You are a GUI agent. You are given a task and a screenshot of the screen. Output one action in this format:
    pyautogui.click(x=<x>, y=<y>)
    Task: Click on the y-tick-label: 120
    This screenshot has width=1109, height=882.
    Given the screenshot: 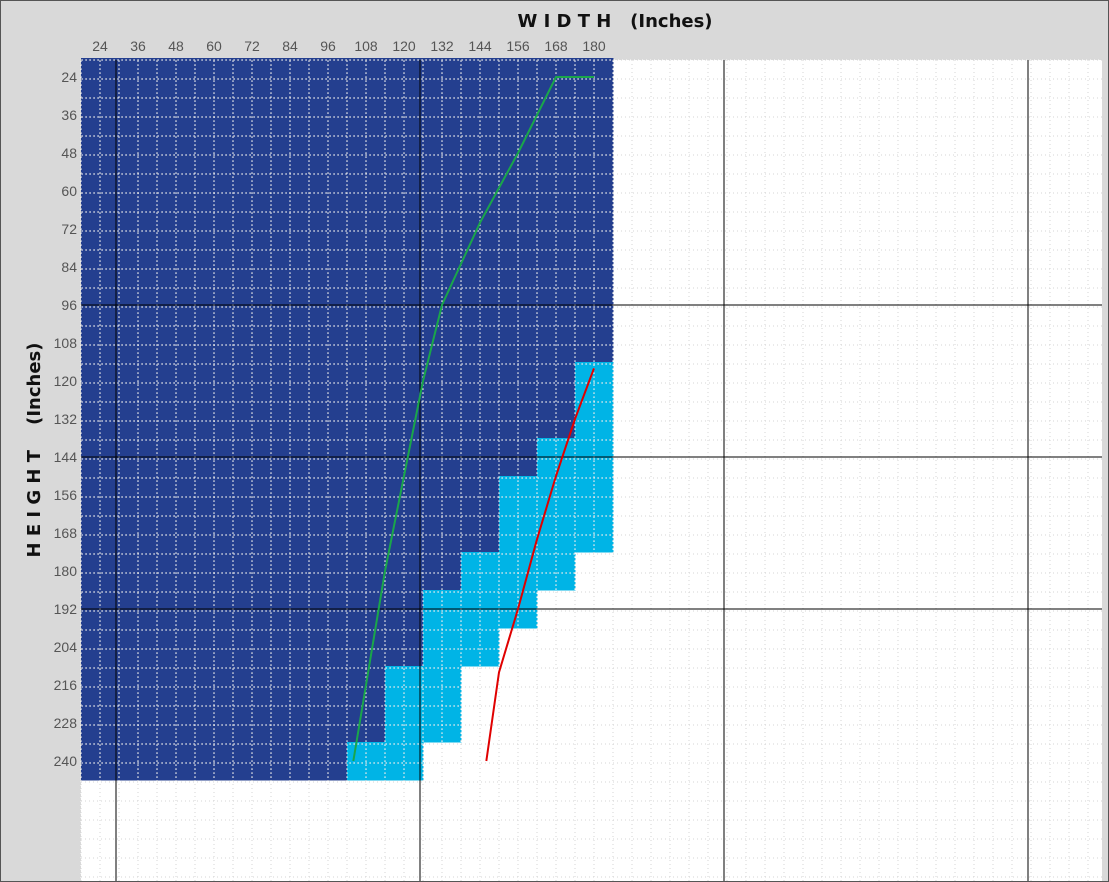 What is the action you would take?
    pyautogui.click(x=66, y=381)
    